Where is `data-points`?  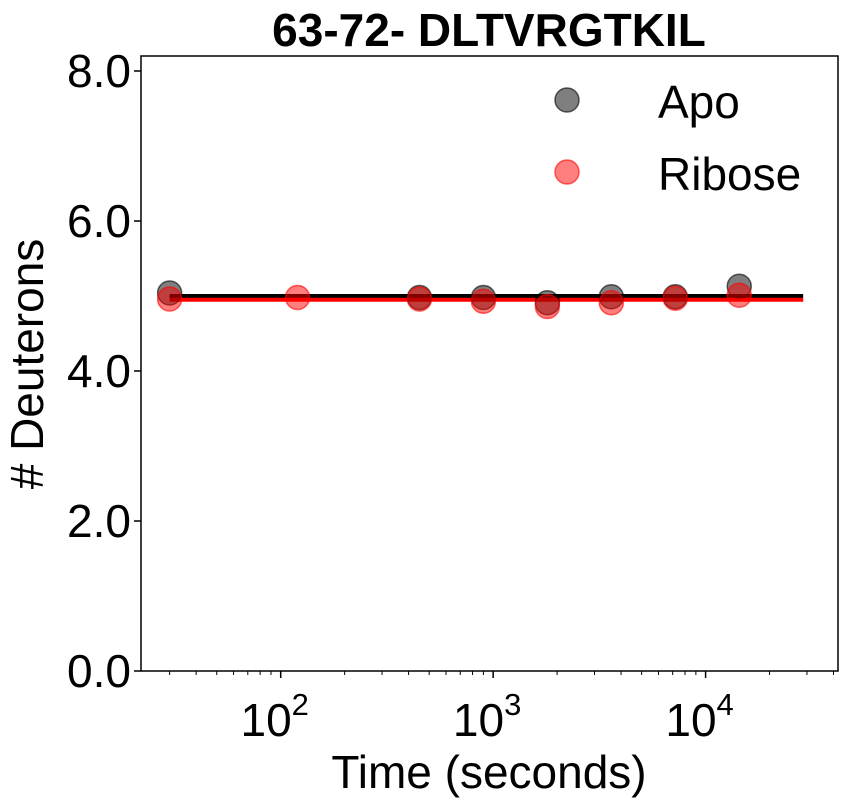
data-points is located at coordinates (454, 296).